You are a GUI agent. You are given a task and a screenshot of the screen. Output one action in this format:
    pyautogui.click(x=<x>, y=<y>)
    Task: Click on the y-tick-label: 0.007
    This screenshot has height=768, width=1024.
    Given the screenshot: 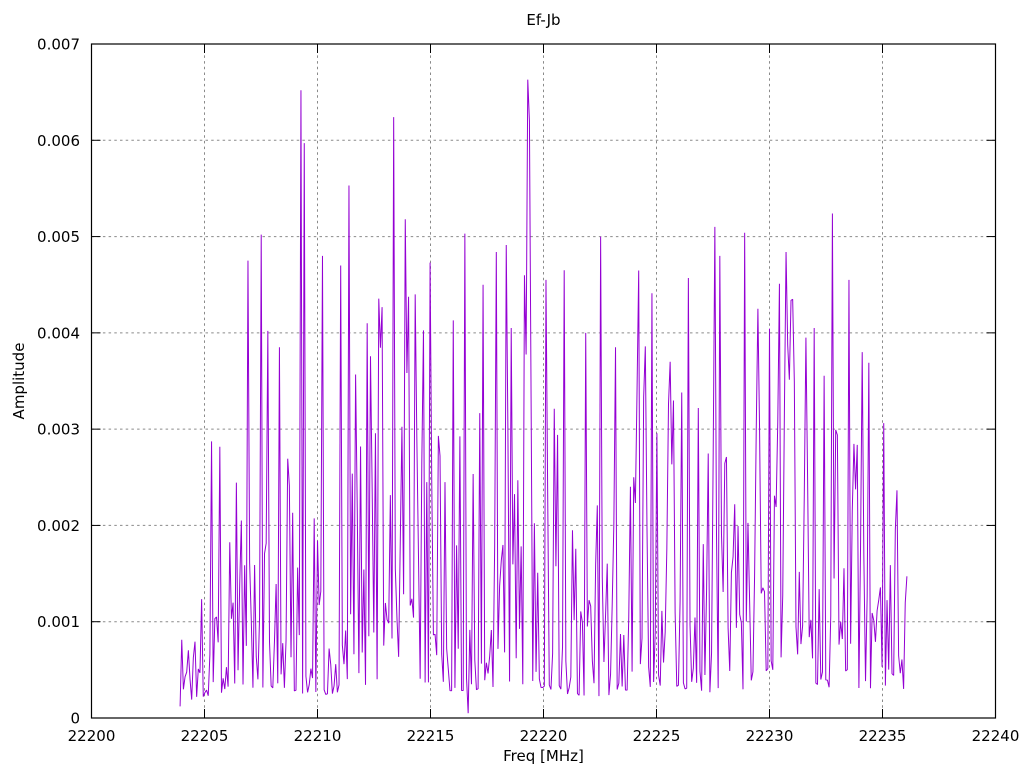 What is the action you would take?
    pyautogui.click(x=58, y=45)
    